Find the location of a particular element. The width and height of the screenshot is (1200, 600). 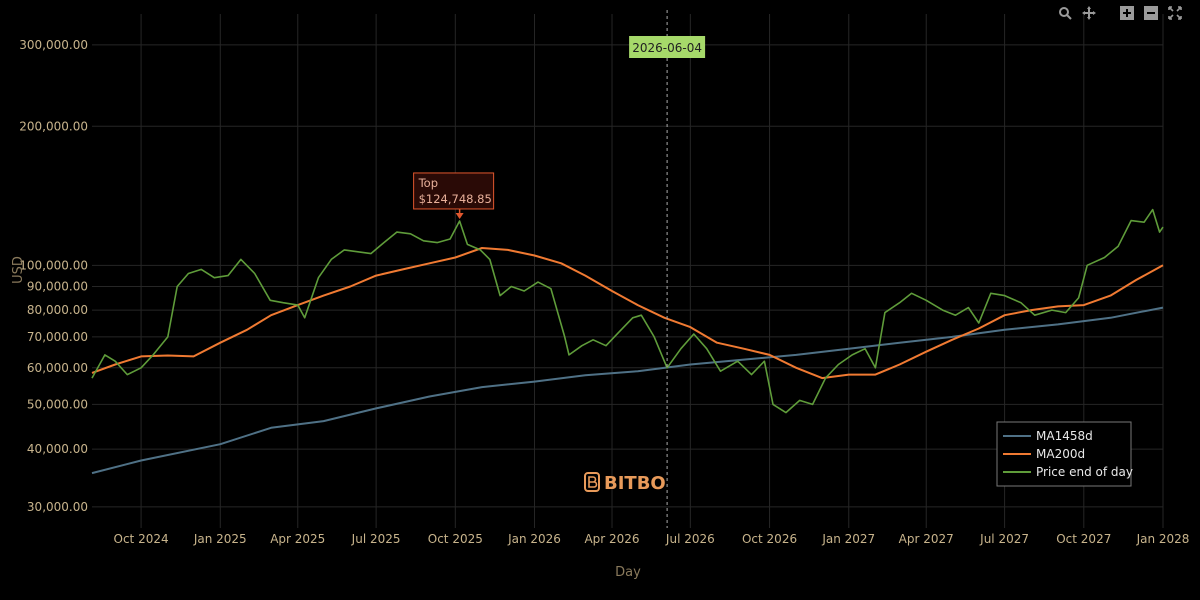

top-annotation-value: $124,748.85 is located at coordinates (455, 199).